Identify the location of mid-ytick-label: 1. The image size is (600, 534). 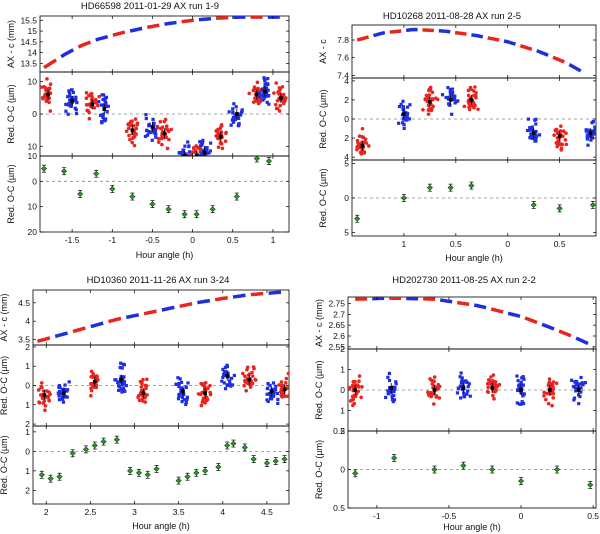
(27, 366).